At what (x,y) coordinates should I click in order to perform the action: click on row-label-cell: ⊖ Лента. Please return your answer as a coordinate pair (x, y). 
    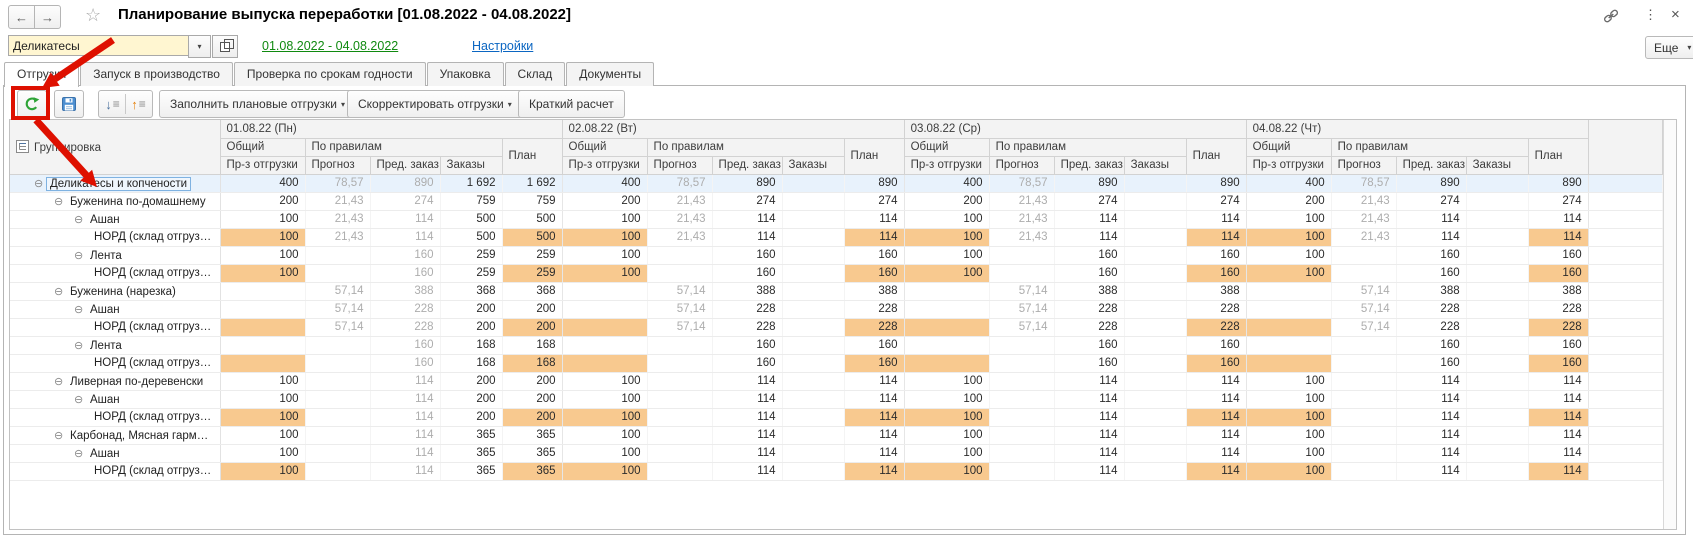
    Looking at the image, I should click on (115, 255).